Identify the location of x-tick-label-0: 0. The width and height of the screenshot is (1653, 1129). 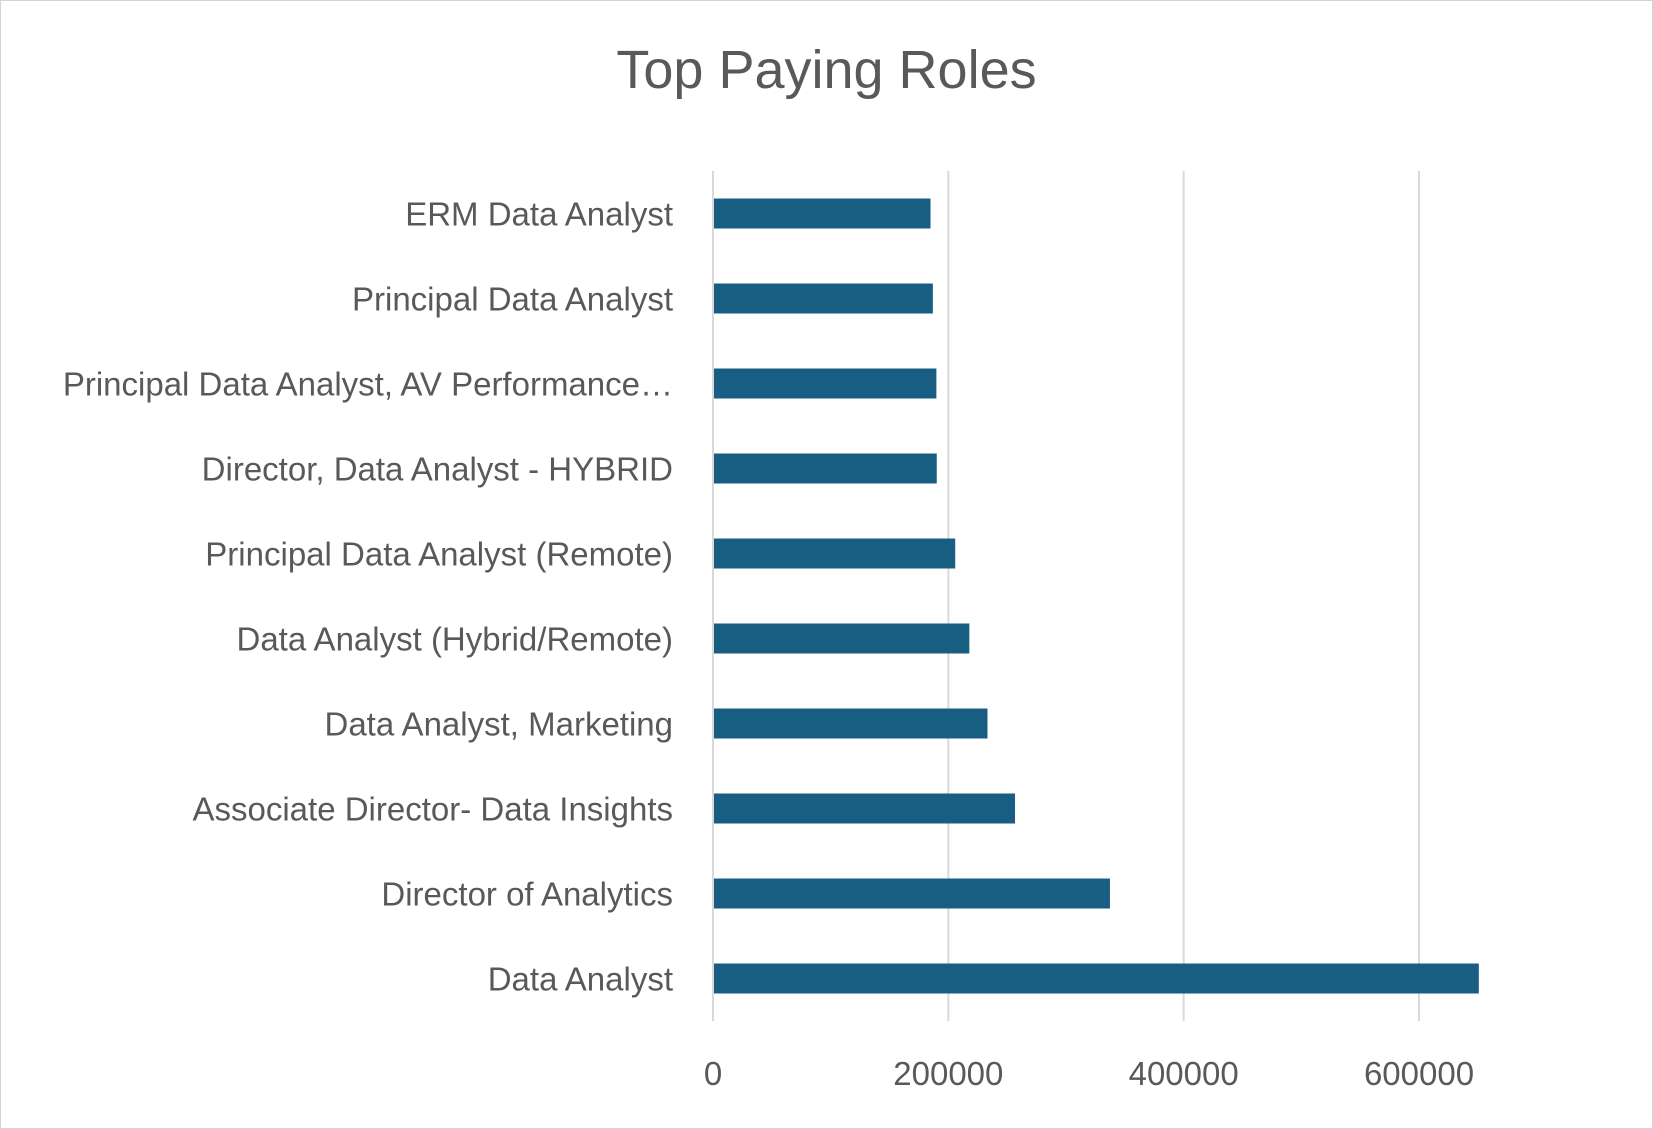
(713, 1073).